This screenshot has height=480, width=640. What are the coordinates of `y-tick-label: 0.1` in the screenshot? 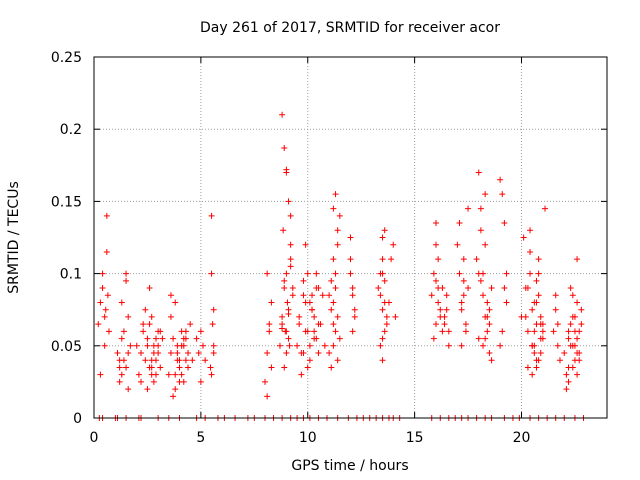 It's located at (71, 275).